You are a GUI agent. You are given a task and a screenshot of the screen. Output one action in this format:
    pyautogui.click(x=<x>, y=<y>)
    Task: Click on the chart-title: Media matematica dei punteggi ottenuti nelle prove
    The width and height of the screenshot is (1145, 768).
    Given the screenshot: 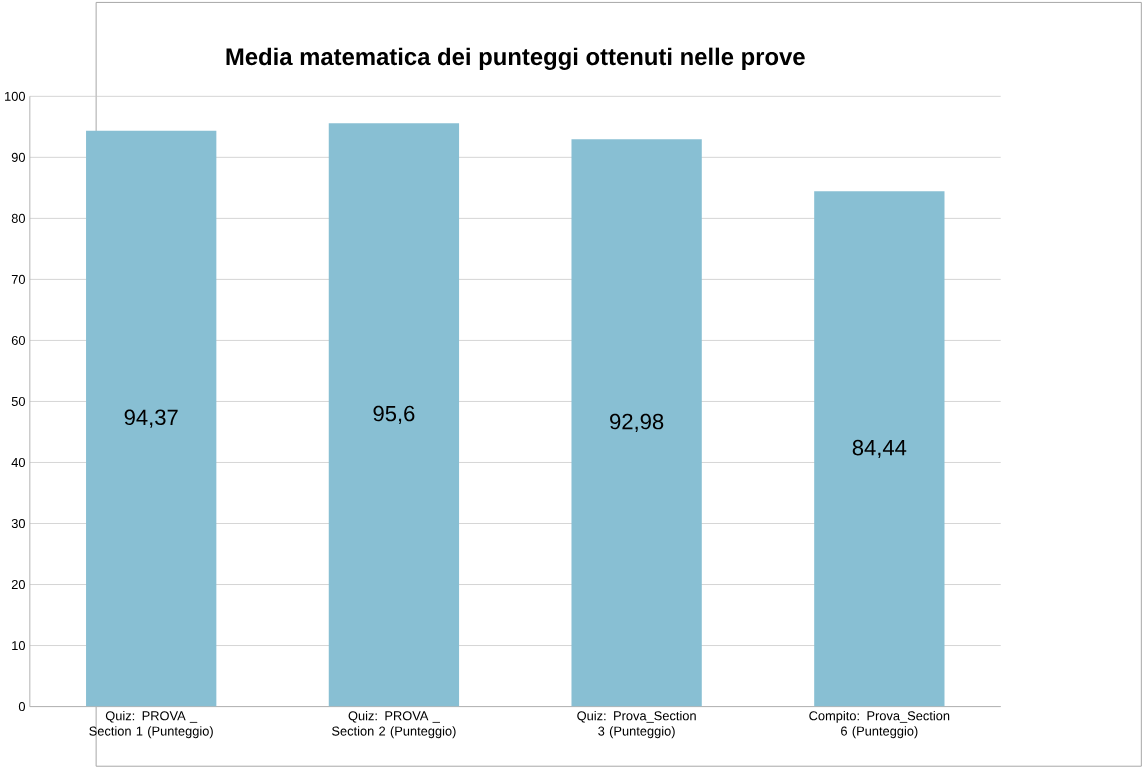 What is the action you would take?
    pyautogui.click(x=515, y=58)
    